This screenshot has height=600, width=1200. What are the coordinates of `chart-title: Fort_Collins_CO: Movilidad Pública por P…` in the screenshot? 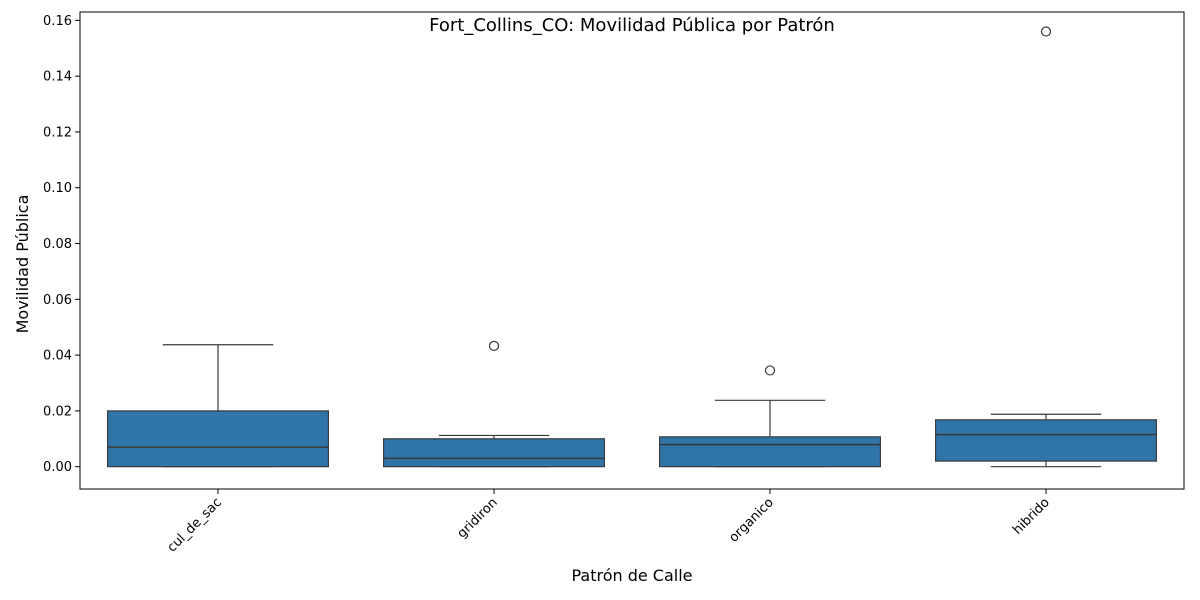 It's located at (632, 25).